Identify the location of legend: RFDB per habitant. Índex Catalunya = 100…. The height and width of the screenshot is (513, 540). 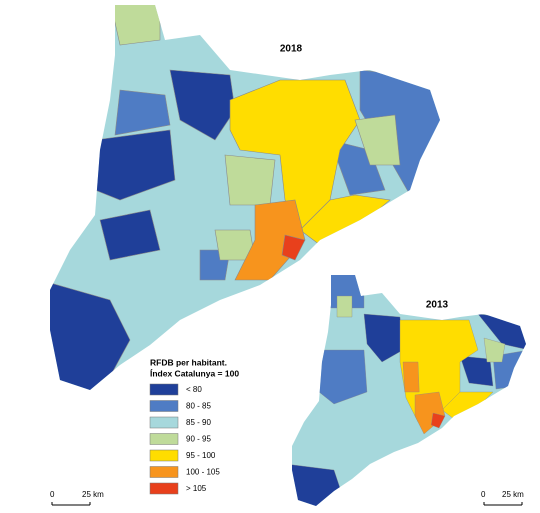
(194, 426).